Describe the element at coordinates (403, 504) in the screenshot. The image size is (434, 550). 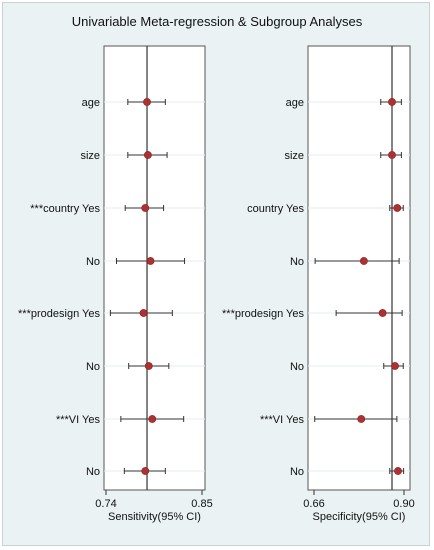
I see `x-tick-label: 0.90` at that location.